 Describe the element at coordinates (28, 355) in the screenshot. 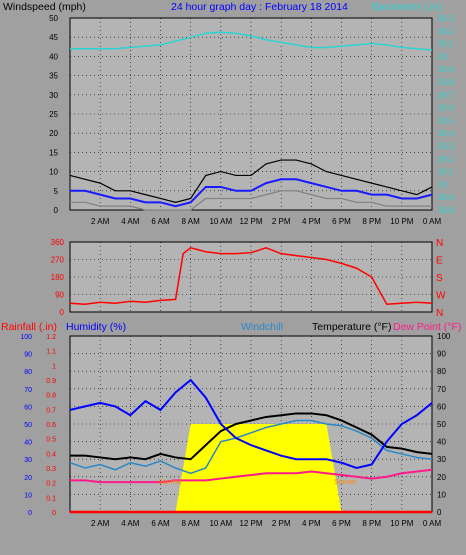

I see `humidity-tick-label: 90` at that location.